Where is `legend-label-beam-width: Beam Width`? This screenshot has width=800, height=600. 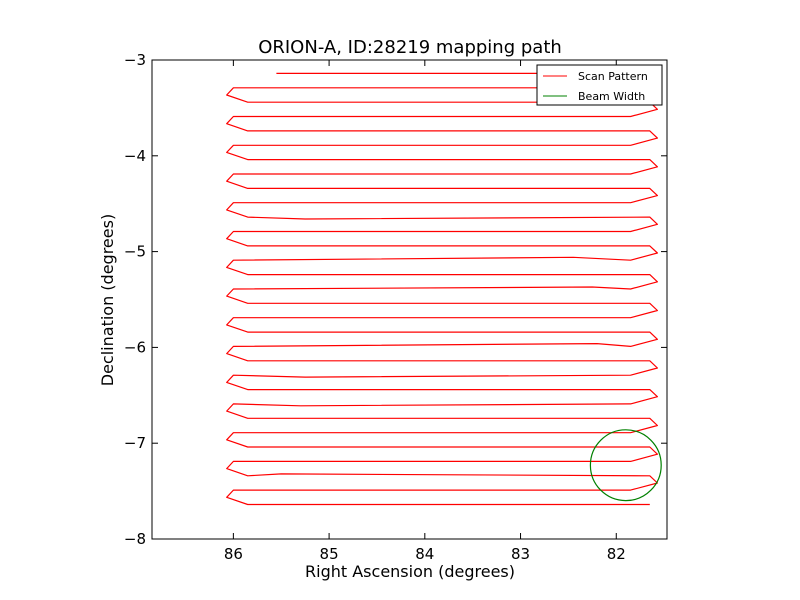
legend-label-beam-width: Beam Width is located at coordinates (611, 96).